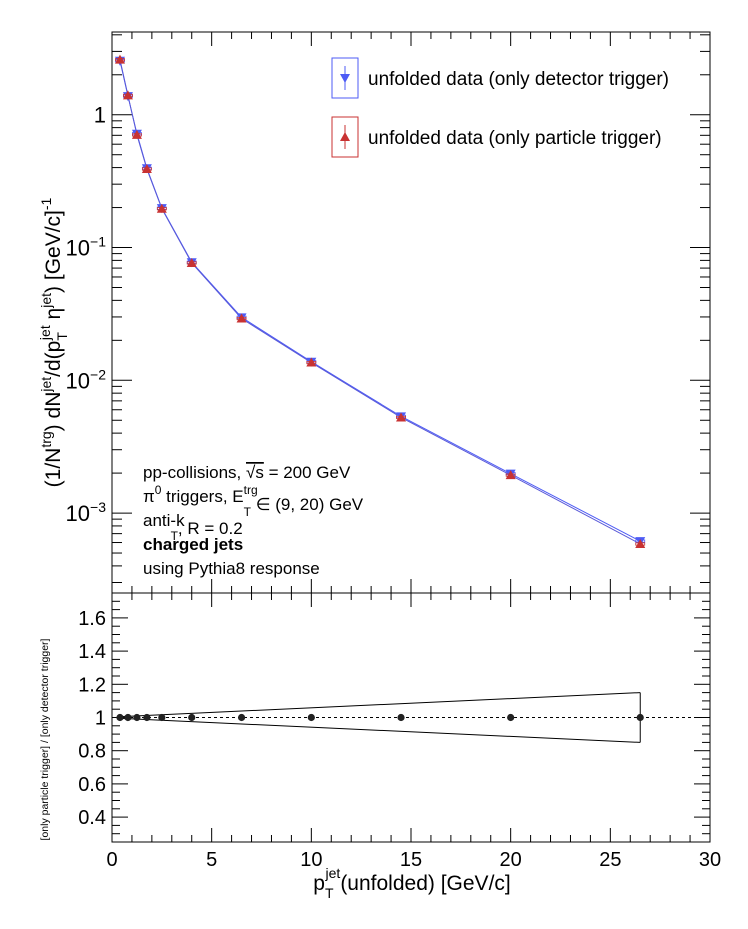  I want to click on x-tick-label: 15, so click(411, 860).